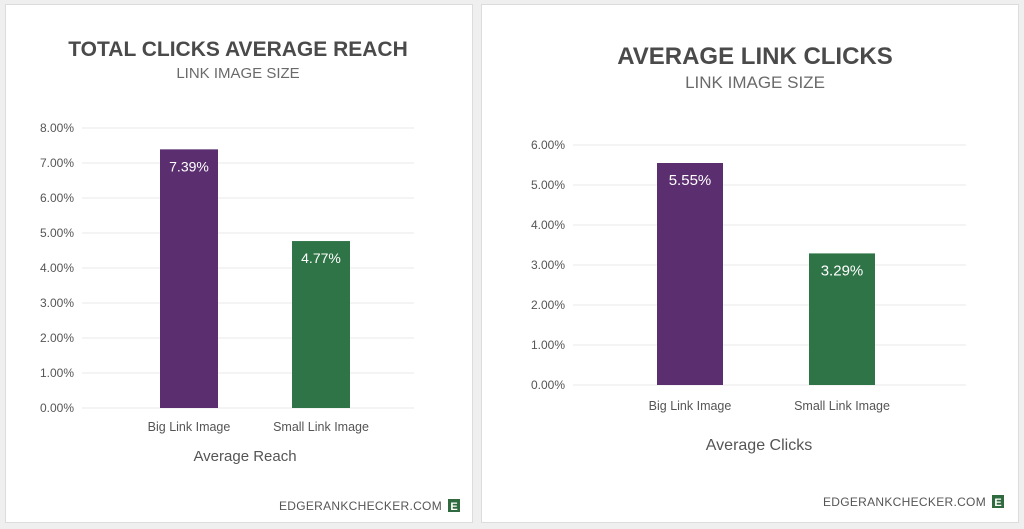  Describe the element at coordinates (690, 180) in the screenshot. I see `bar-value-label: 5.55%` at that location.